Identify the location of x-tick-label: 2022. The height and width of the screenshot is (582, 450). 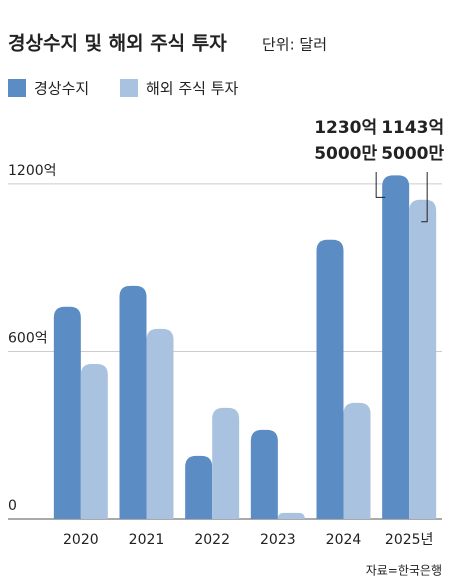
(212, 540).